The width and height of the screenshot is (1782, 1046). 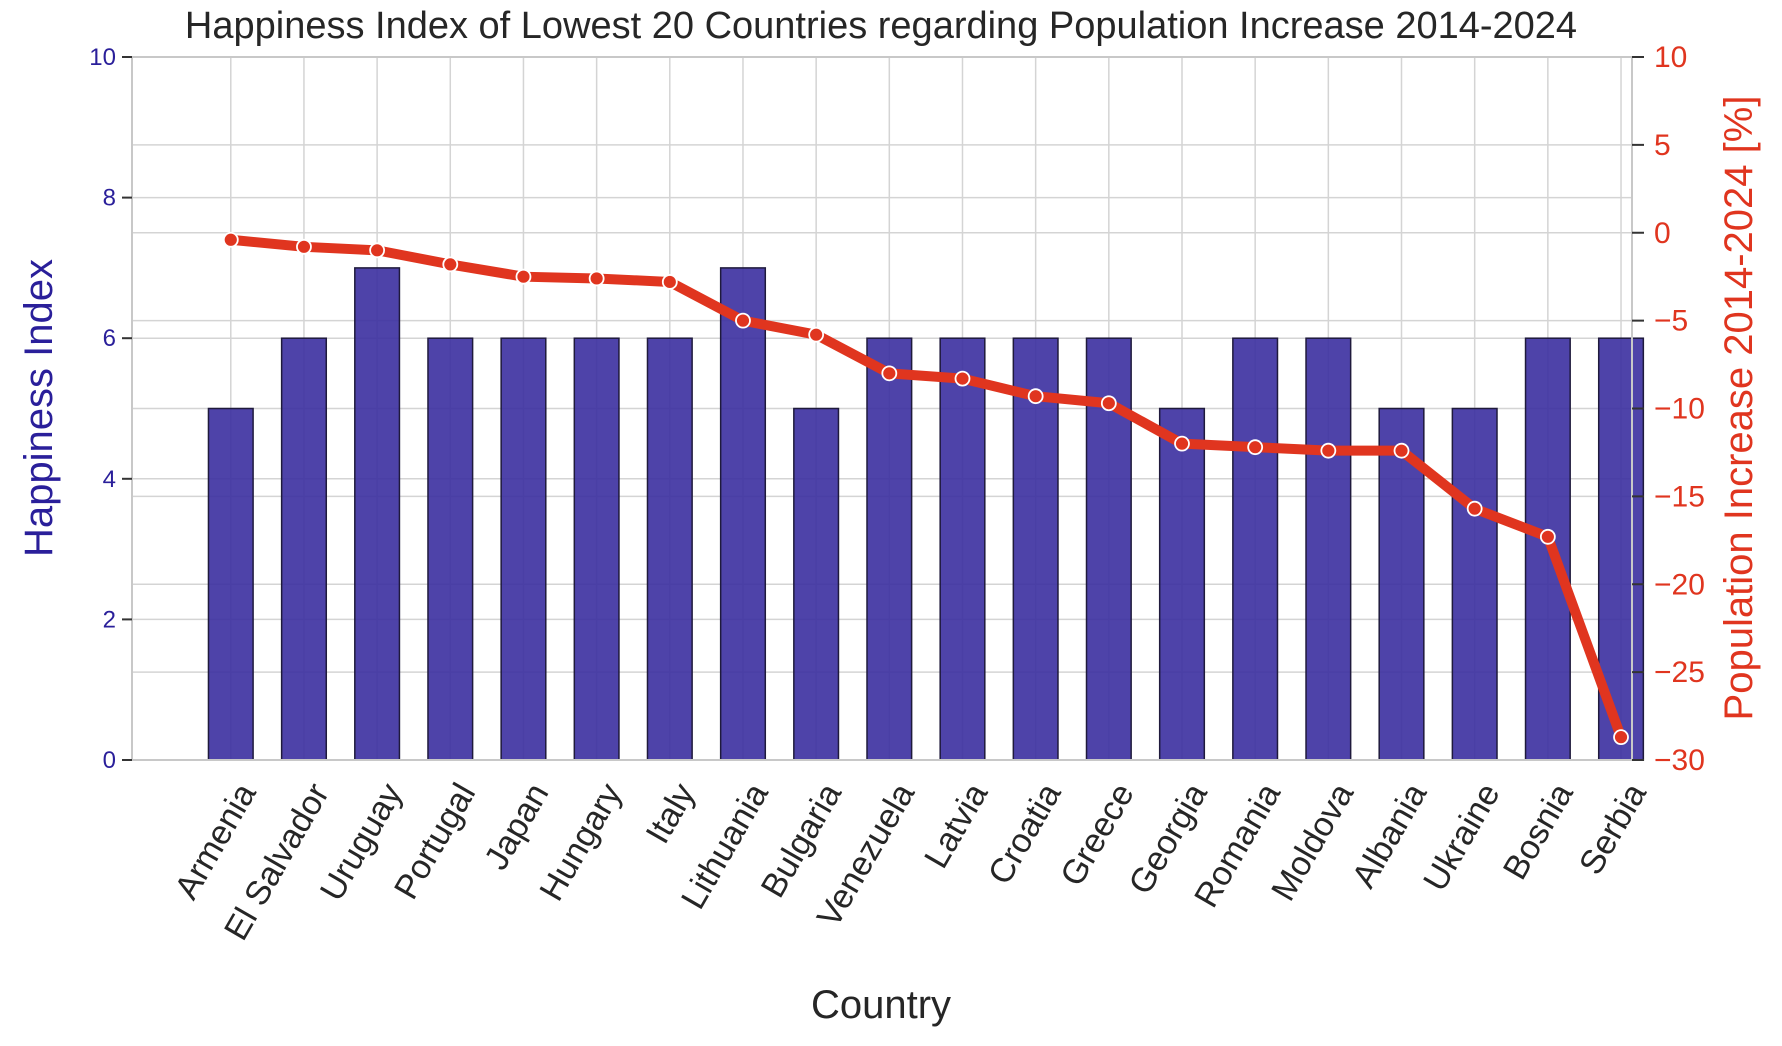 What do you see at coordinates (102, 57) in the screenshot?
I see `left-tick-label: 10` at bounding box center [102, 57].